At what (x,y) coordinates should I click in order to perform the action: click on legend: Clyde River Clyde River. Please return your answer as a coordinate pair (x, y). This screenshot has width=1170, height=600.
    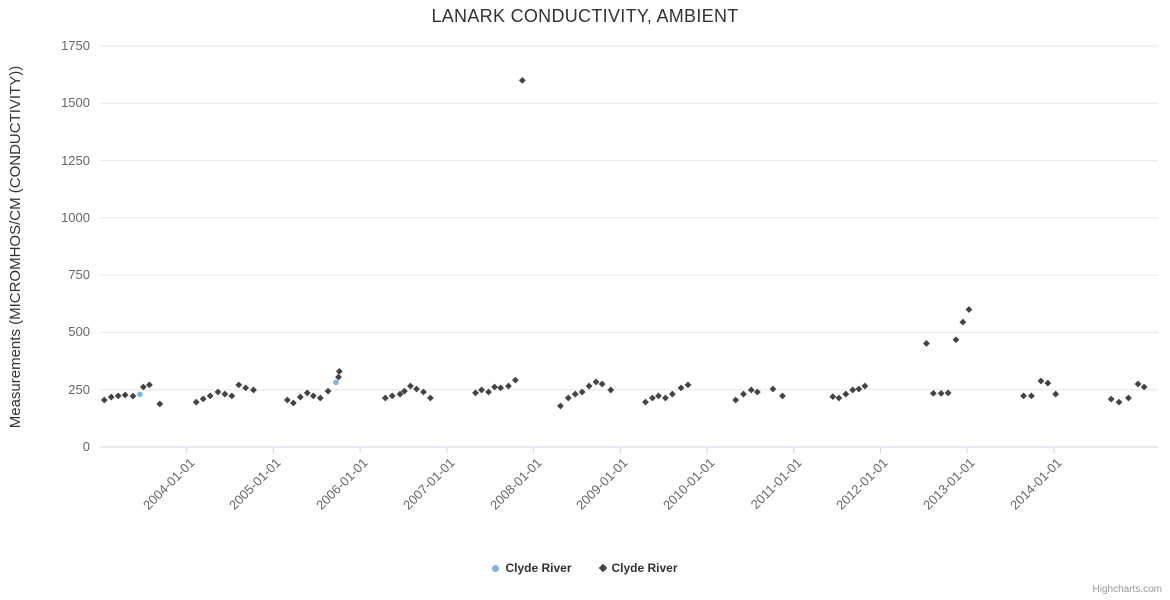
    Looking at the image, I should click on (585, 568).